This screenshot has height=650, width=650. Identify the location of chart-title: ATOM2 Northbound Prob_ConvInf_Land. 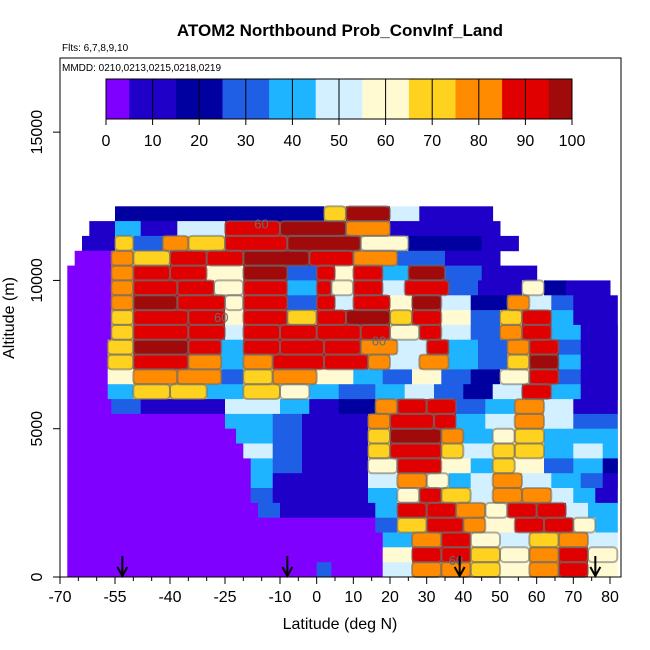
(340, 30).